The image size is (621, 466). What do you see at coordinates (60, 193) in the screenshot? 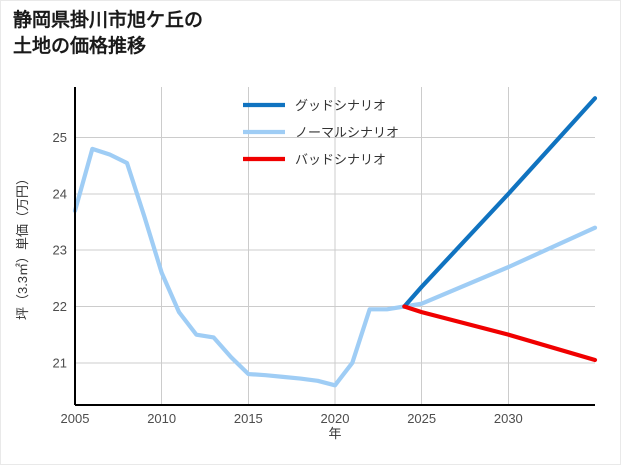
I see `y-tick-label-24: 24` at bounding box center [60, 193].